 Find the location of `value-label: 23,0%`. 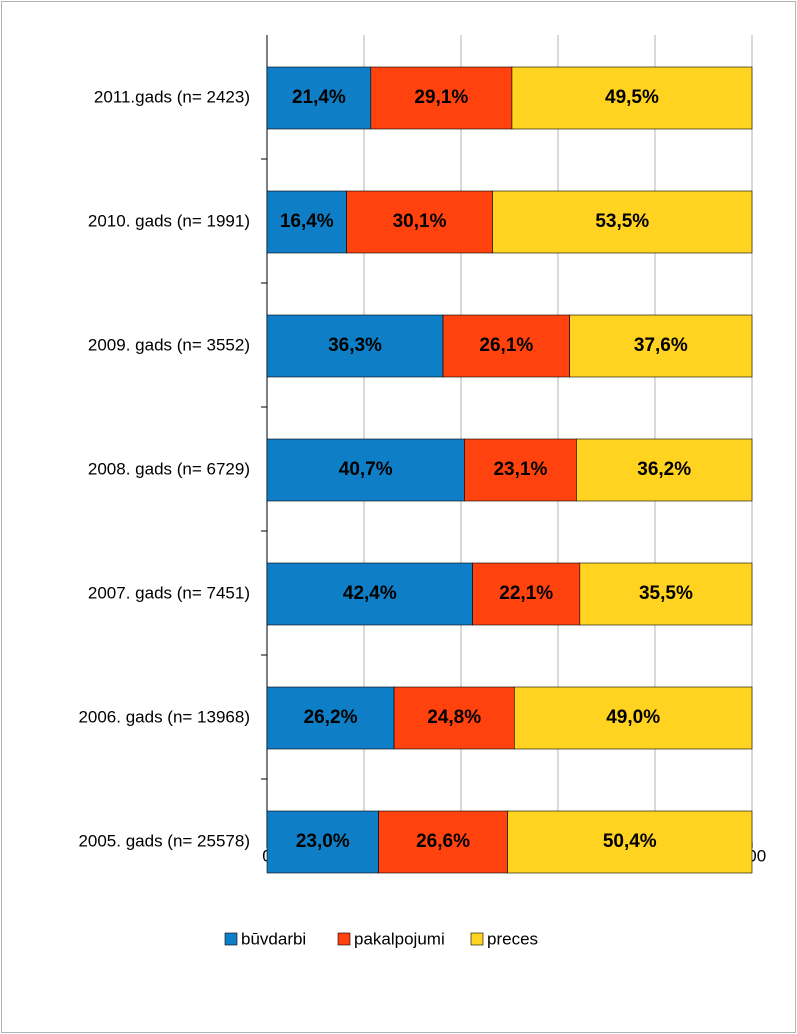

value-label: 23,0% is located at coordinates (323, 841).